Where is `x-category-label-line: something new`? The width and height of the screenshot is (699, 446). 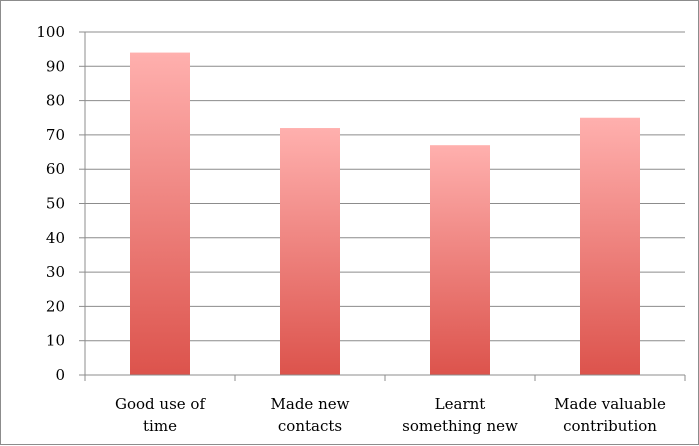
x-category-label-line: something new is located at coordinates (460, 426).